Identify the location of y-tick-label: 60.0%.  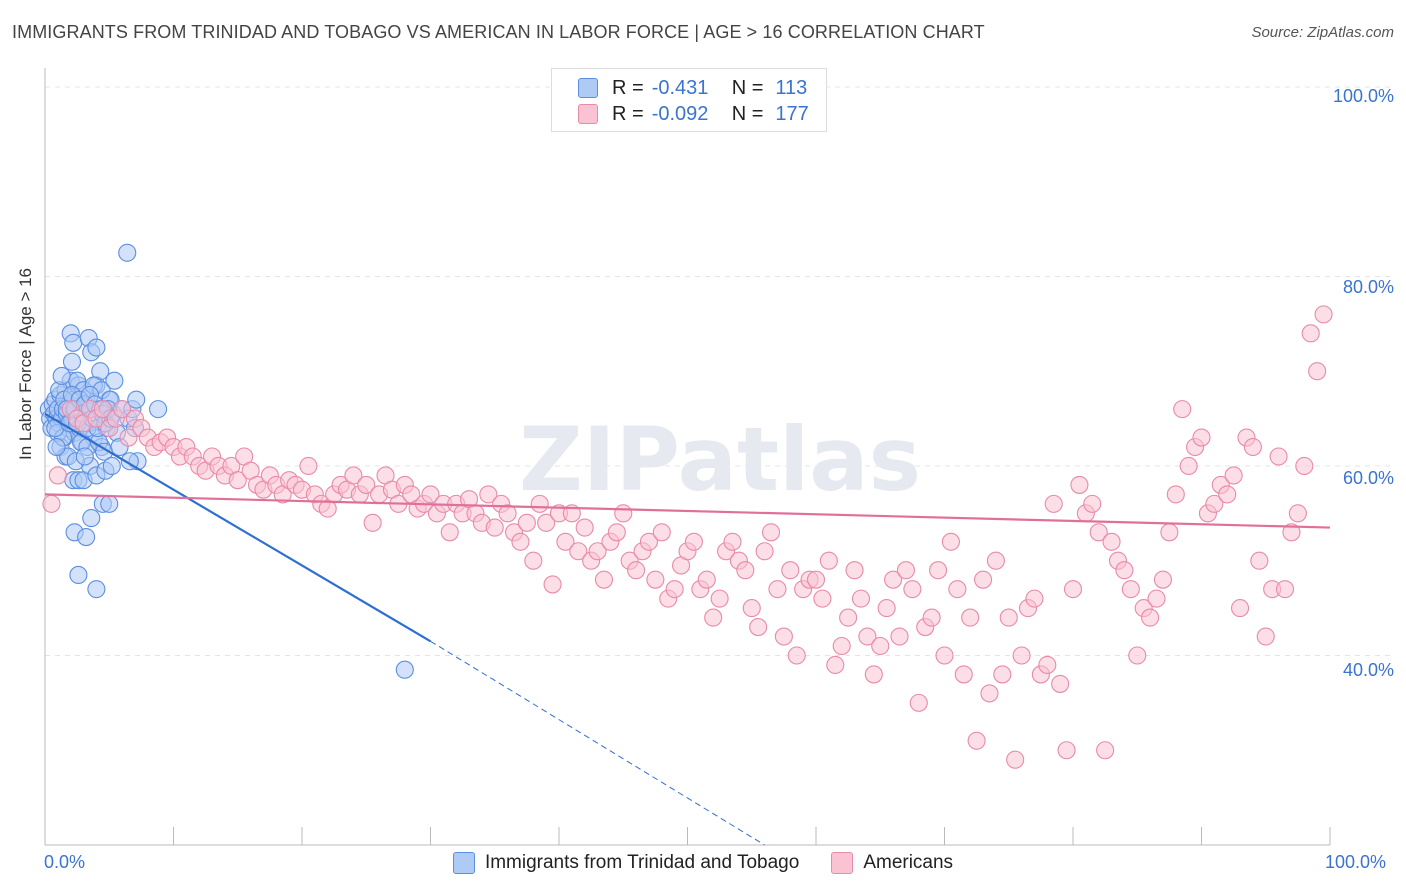
(1368, 478).